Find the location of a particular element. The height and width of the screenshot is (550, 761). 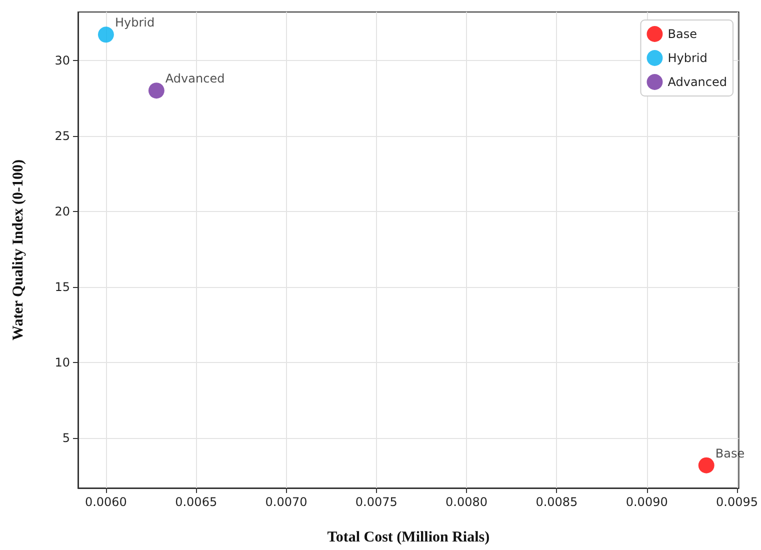

y-tick-label: 25 is located at coordinates (62, 135).